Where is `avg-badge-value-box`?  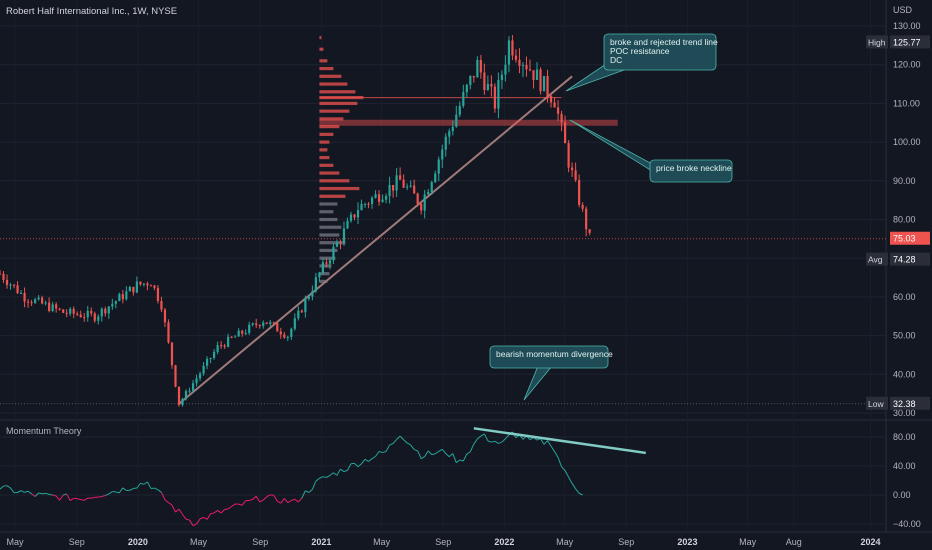
avg-badge-value-box is located at coordinates (910, 259).